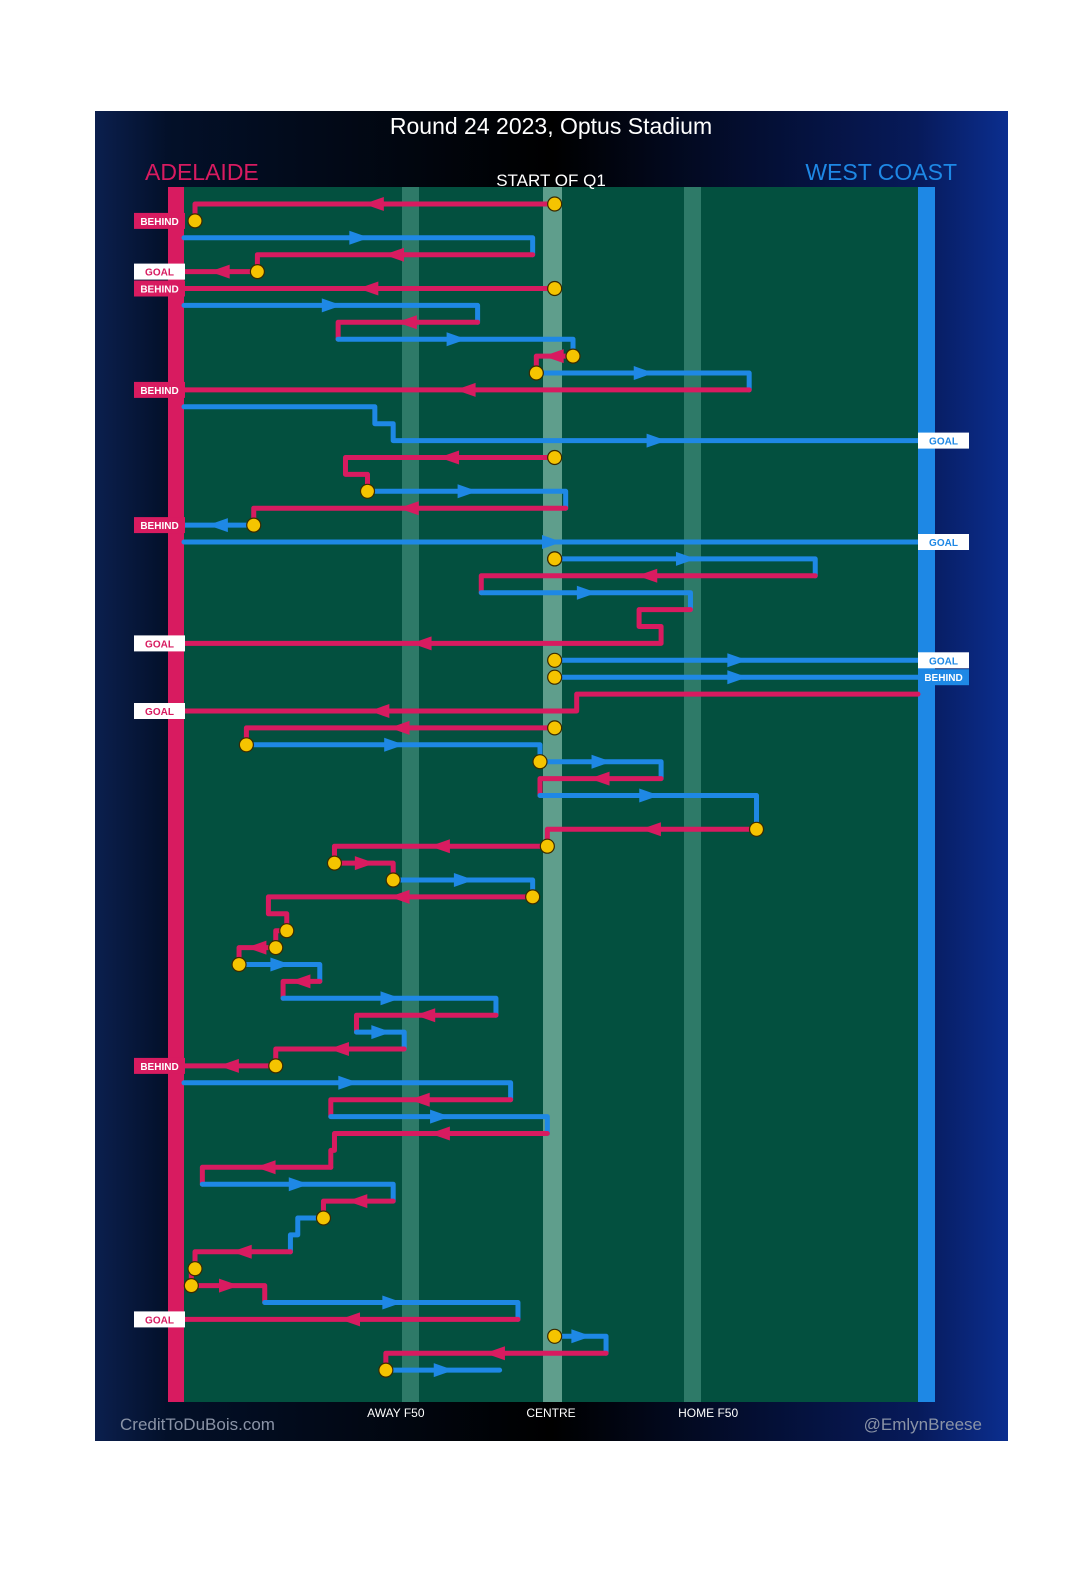 Image resolution: width=1080 pixels, height=1575 pixels. What do you see at coordinates (300, 981) in the screenshot?
I see `chain-38-arrow` at bounding box center [300, 981].